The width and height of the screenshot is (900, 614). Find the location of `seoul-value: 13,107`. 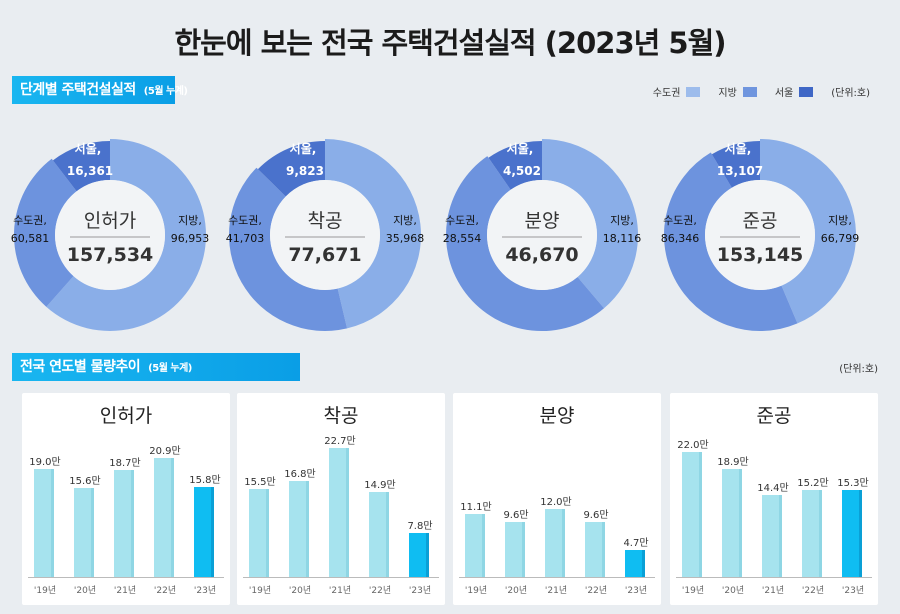

seoul-value: 13,107 is located at coordinates (740, 171).